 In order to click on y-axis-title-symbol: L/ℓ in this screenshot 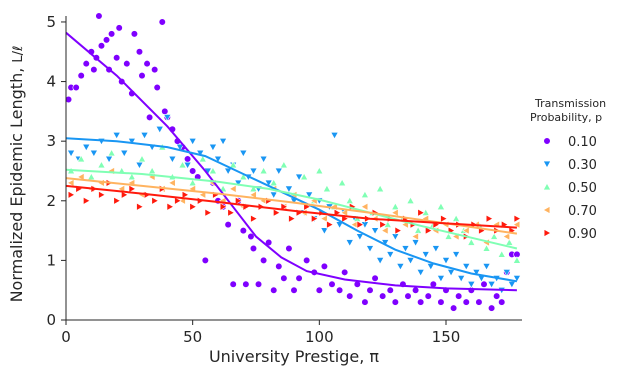, I will do `click(18, 54)`.